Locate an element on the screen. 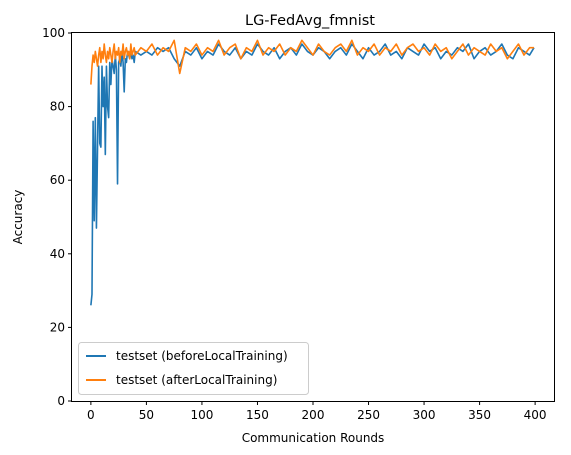  x-tick-label: 250 is located at coordinates (368, 415).